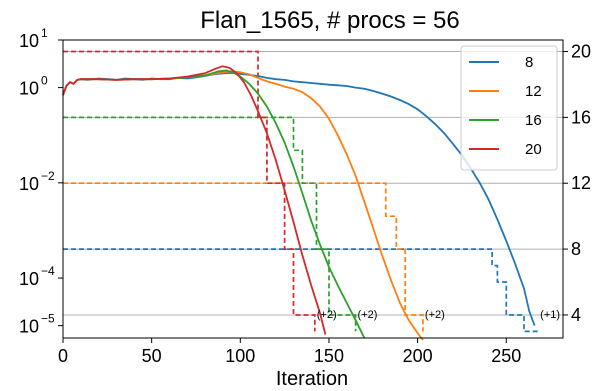 This screenshot has height=391, width=600. I want to click on legend-label: 12, so click(533, 91).